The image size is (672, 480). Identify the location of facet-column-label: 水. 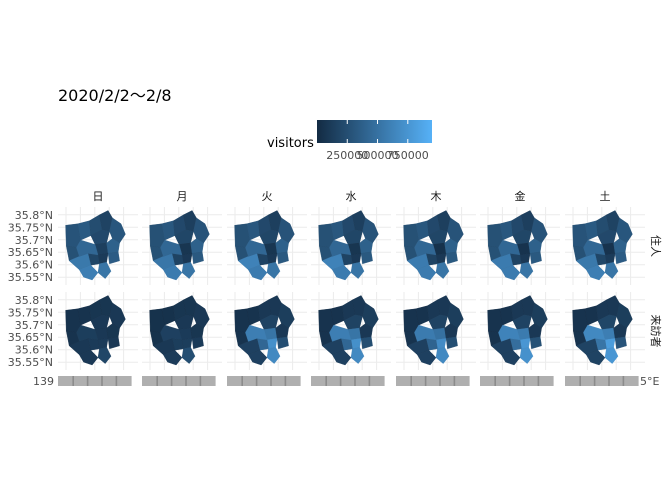
(351, 196).